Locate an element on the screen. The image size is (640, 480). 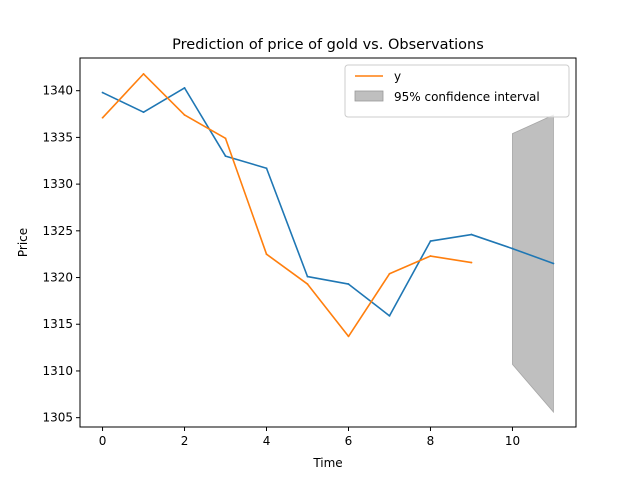
y-tick-label: 1320 is located at coordinates (57, 278).